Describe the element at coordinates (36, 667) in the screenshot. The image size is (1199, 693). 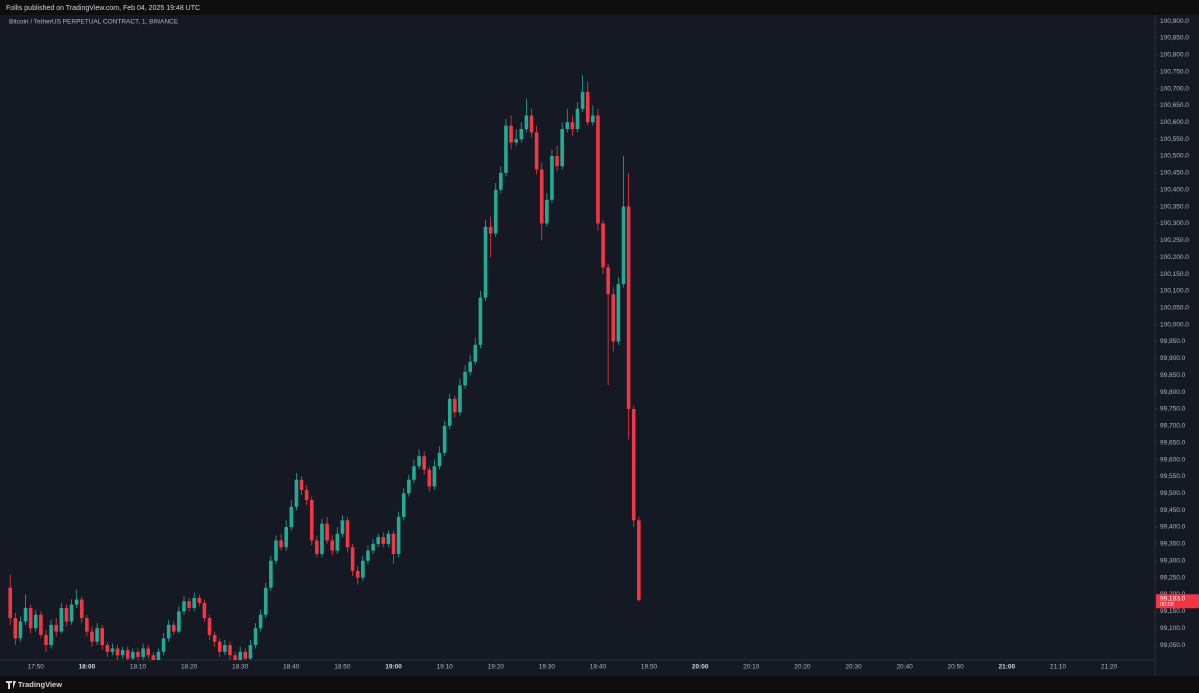
I see `x-tick-label: 17:50` at that location.